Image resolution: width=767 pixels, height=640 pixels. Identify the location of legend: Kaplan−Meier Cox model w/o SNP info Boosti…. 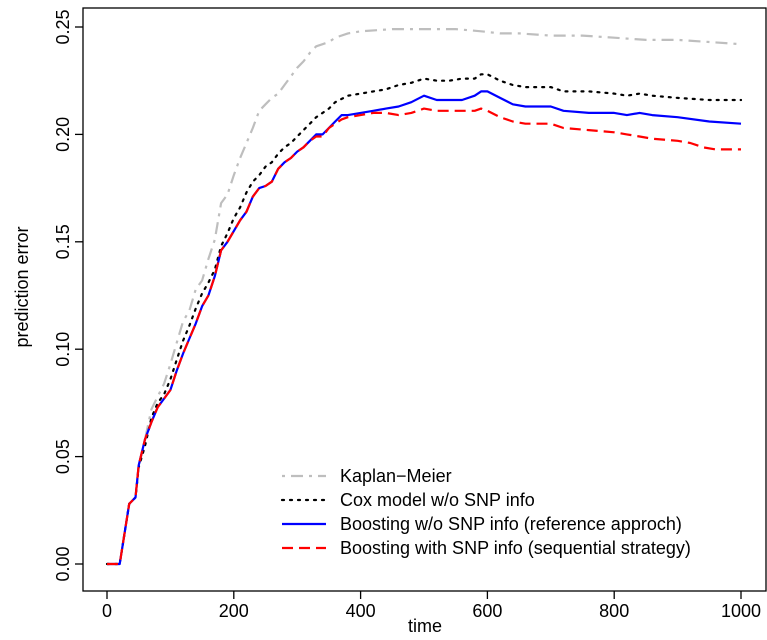
(485, 512).